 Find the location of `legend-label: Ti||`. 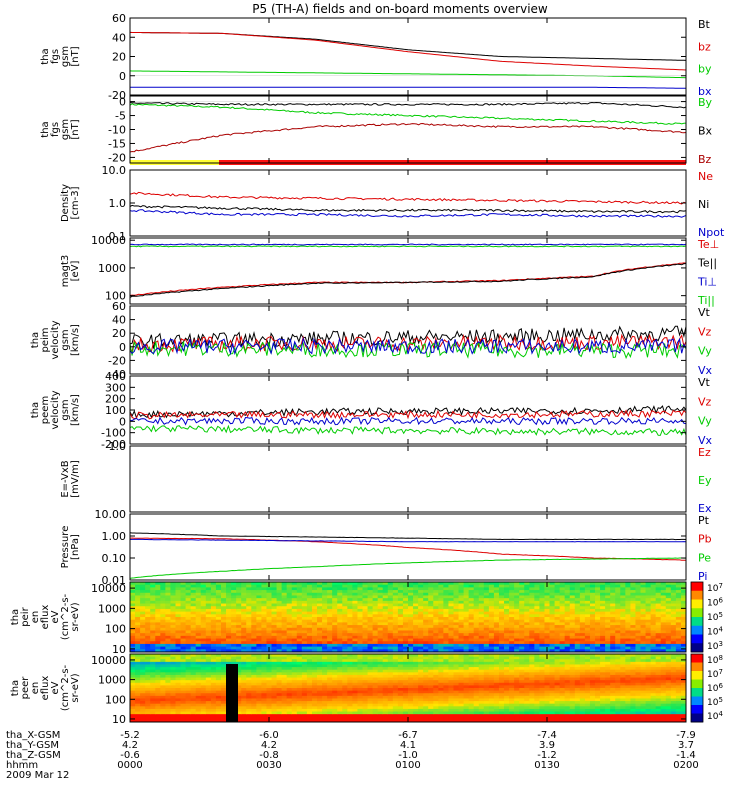

legend-label: Ti|| is located at coordinates (706, 300).